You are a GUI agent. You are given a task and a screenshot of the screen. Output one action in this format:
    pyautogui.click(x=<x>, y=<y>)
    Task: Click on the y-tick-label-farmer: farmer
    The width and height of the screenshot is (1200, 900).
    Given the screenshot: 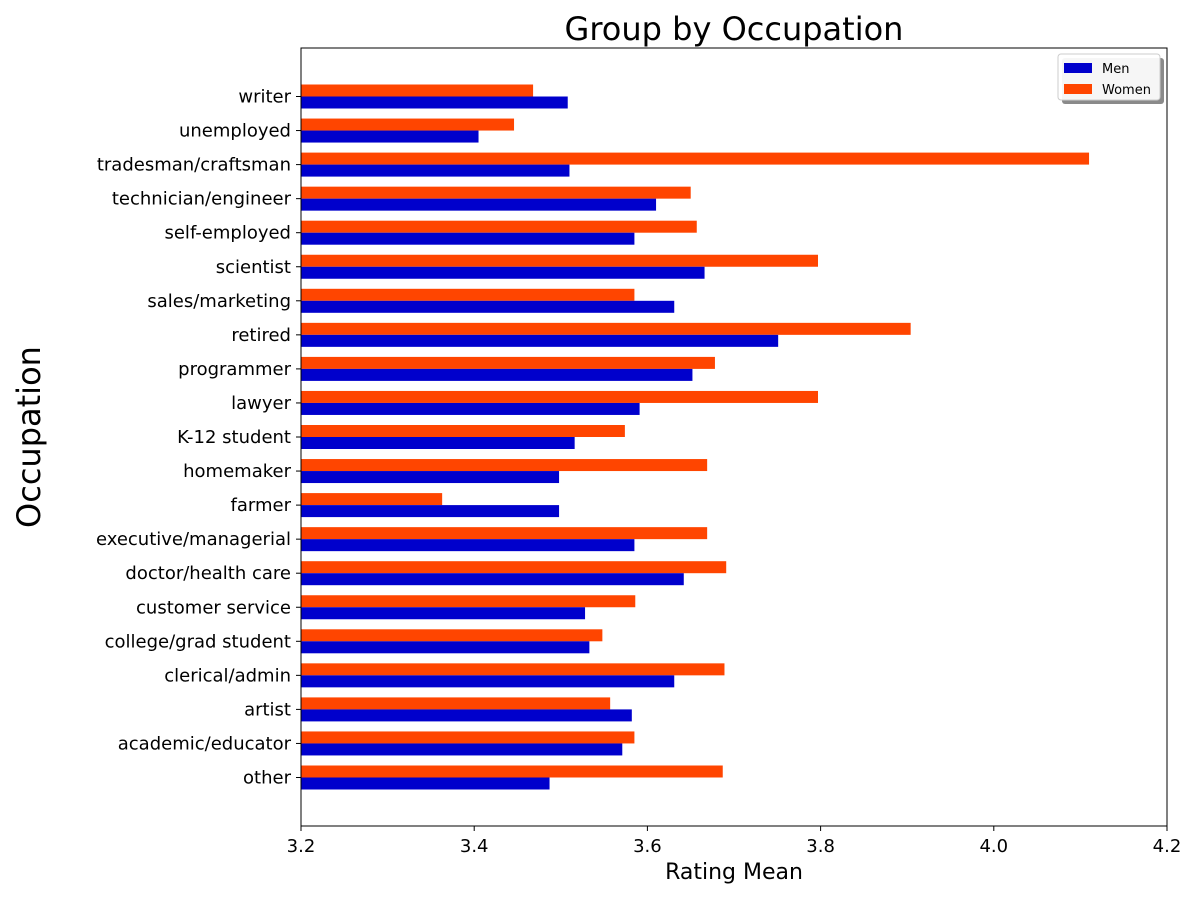 What is the action you would take?
    pyautogui.click(x=261, y=505)
    